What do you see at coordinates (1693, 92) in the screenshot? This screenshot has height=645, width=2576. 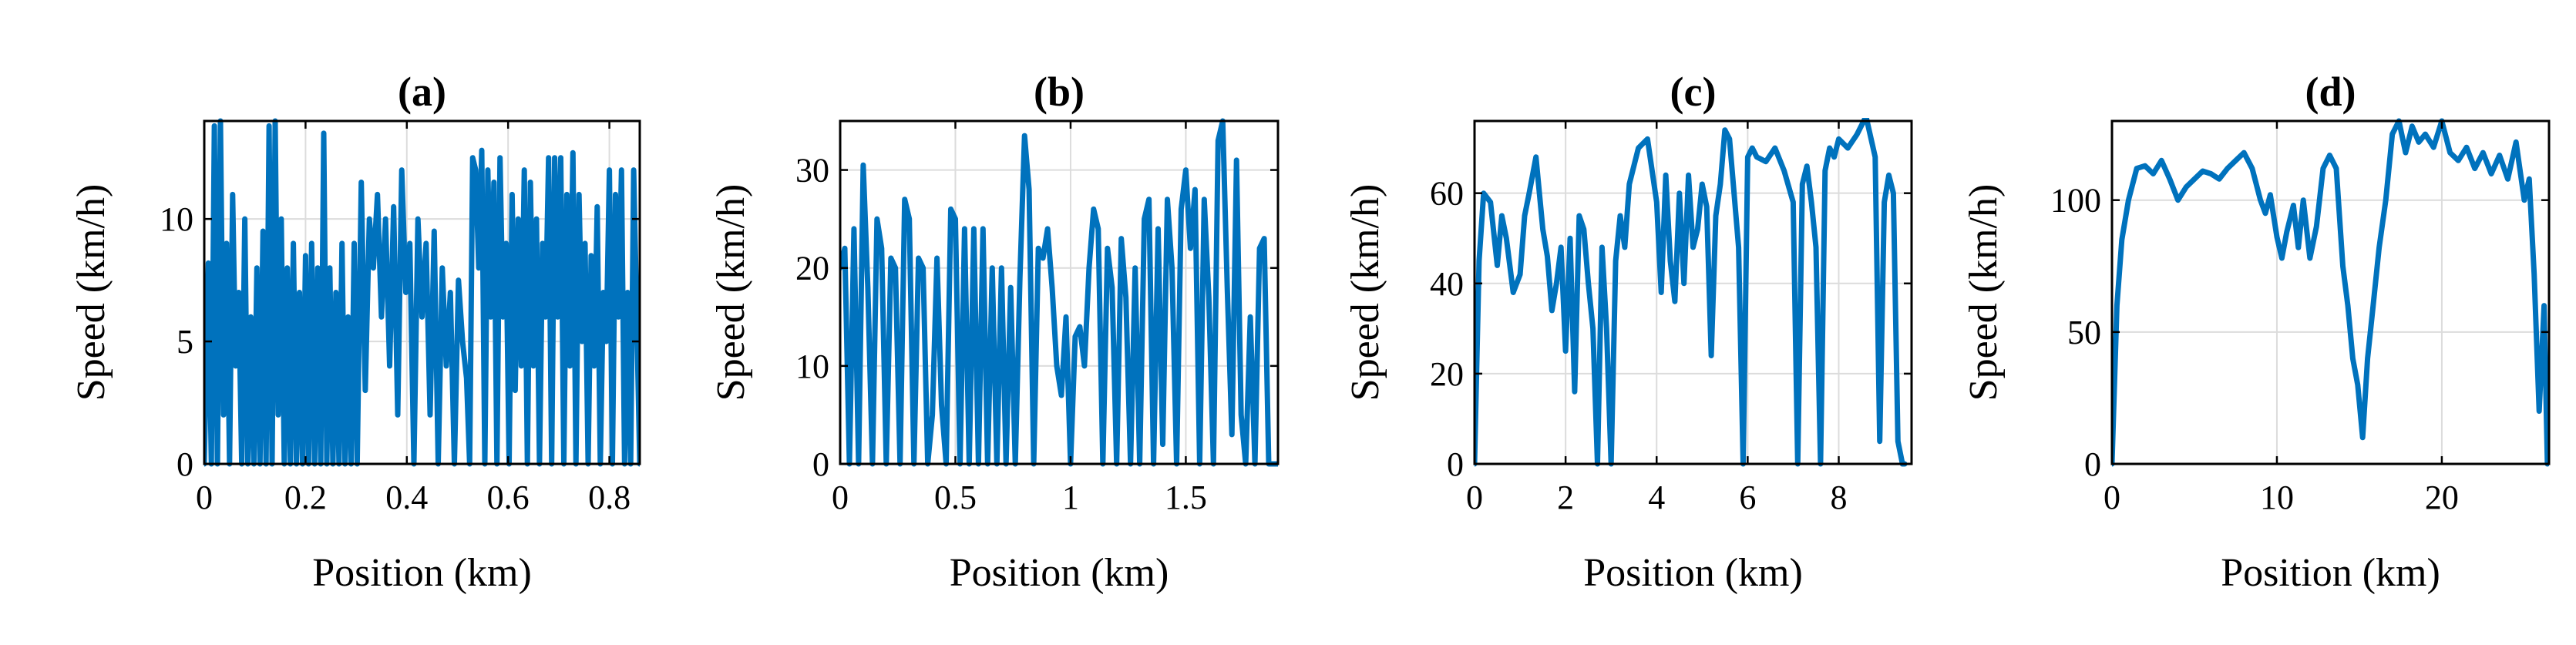 I see `panel-title: (c)` at bounding box center [1693, 92].